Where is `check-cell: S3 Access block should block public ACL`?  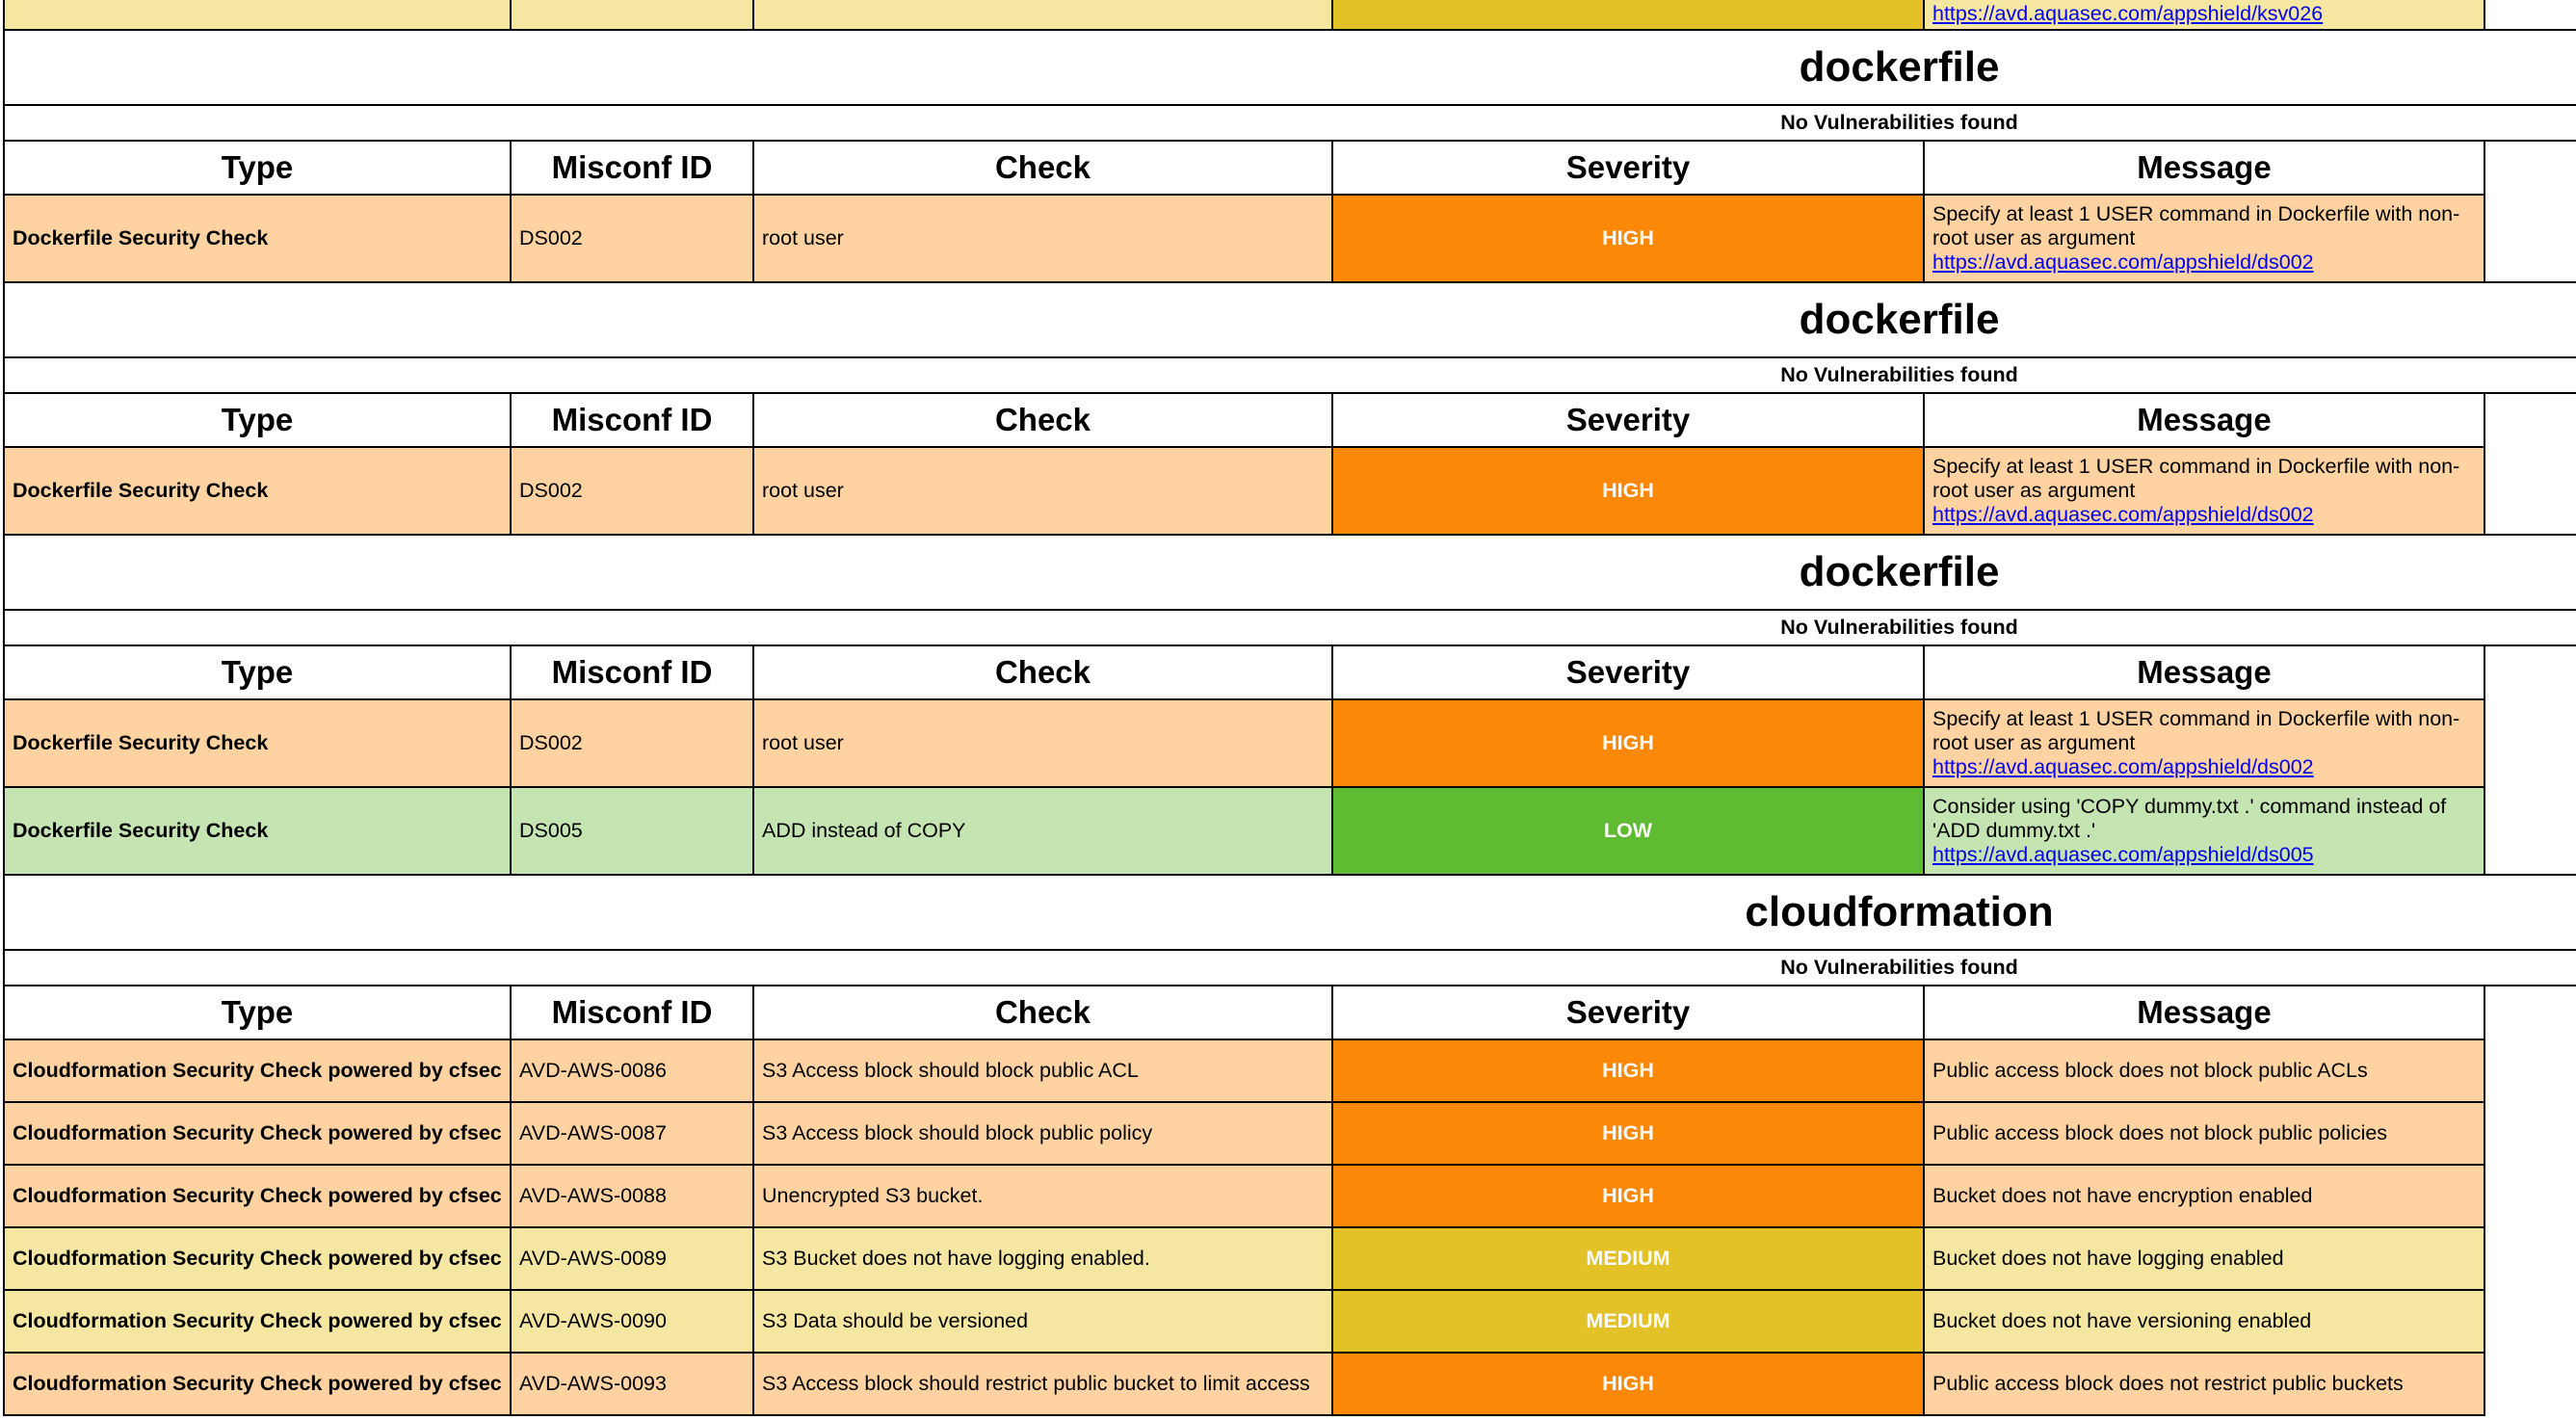
check-cell: S3 Access block should block public ACL is located at coordinates (1042, 1071).